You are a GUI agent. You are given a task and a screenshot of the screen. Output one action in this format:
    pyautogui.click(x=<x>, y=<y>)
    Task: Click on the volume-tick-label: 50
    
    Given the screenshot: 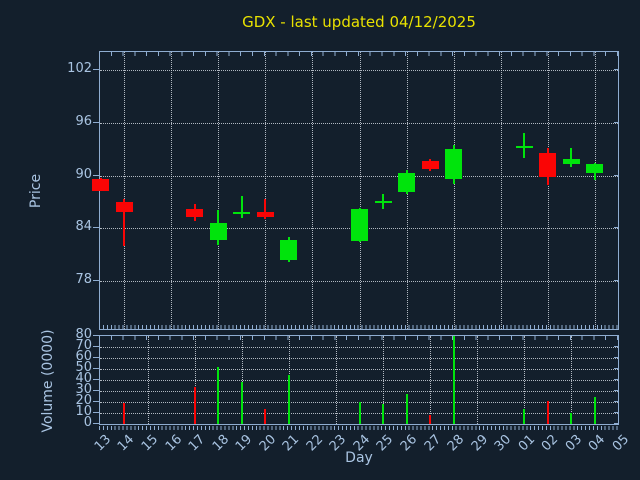 What is the action you would take?
    pyautogui.click(x=83, y=367)
    